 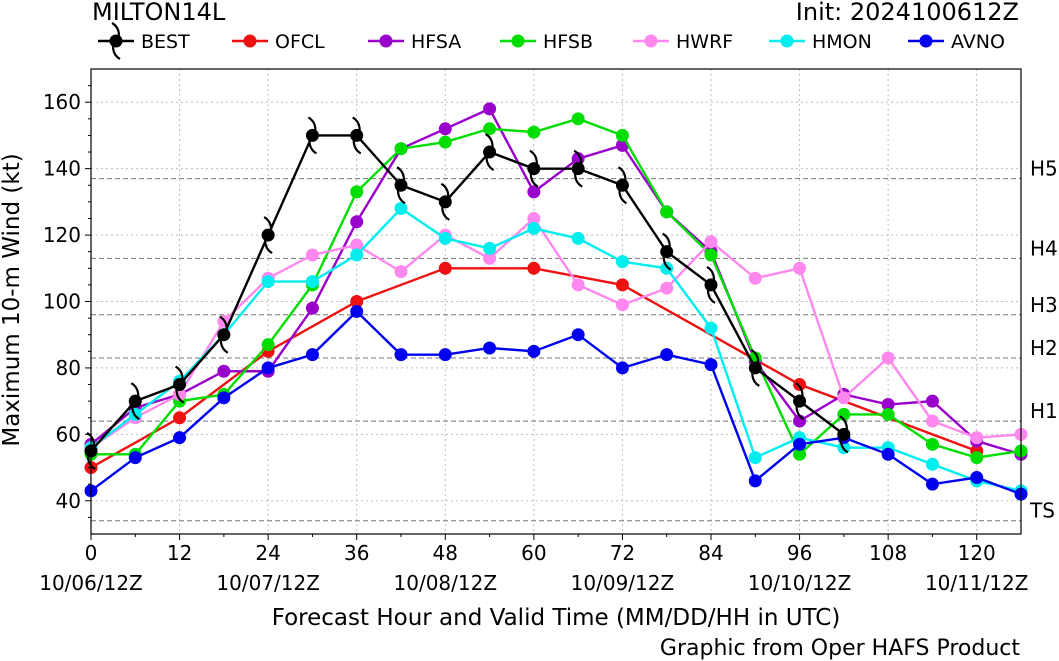 What do you see at coordinates (356, 553) in the screenshot?
I see `x-tick-label: 36` at bounding box center [356, 553].